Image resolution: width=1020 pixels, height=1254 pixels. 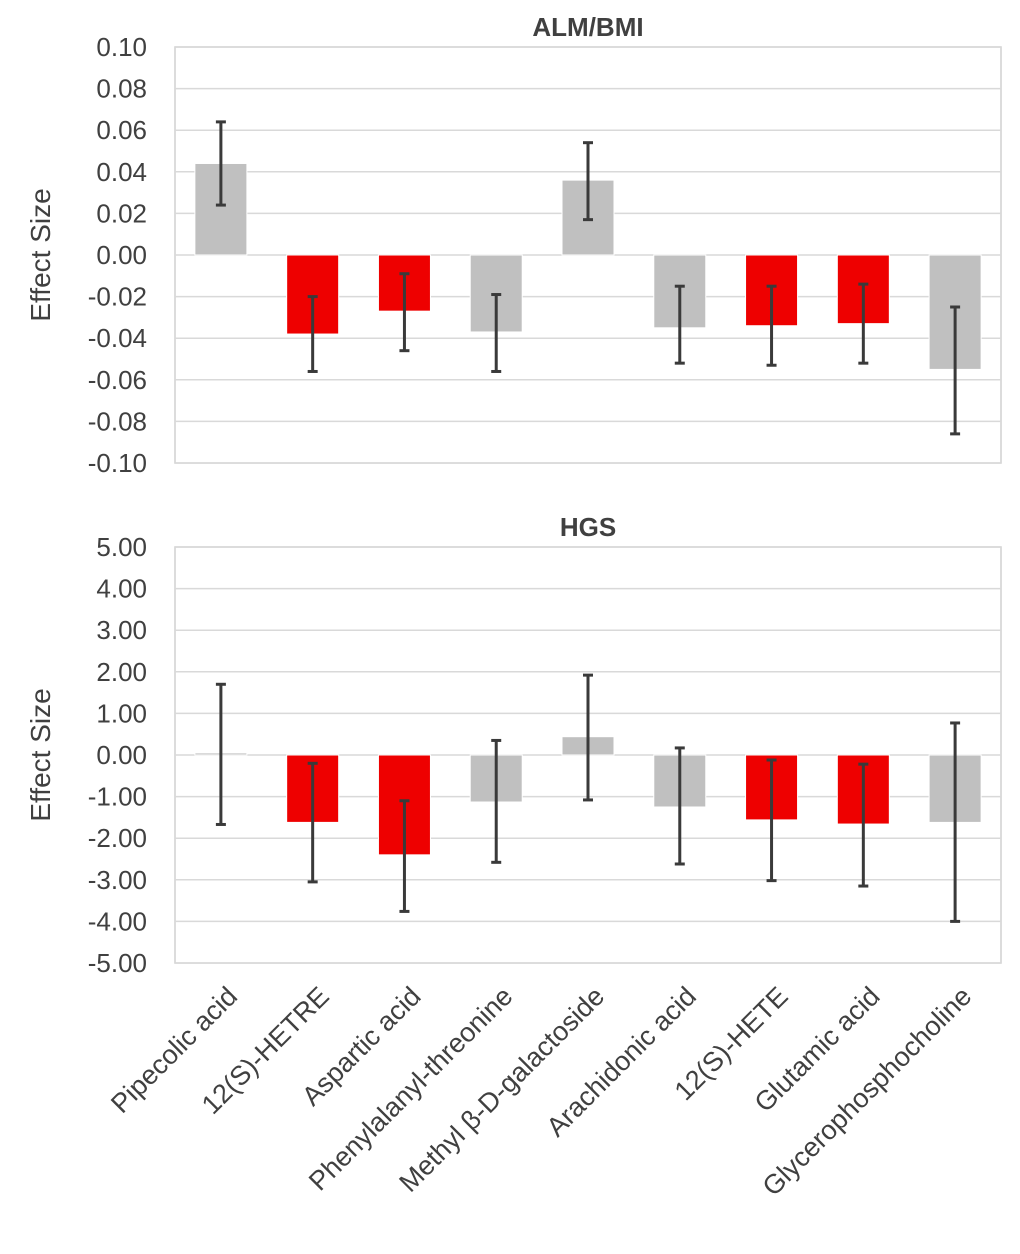 What do you see at coordinates (121, 672) in the screenshot?
I see `y-tick-label: 2.00` at bounding box center [121, 672].